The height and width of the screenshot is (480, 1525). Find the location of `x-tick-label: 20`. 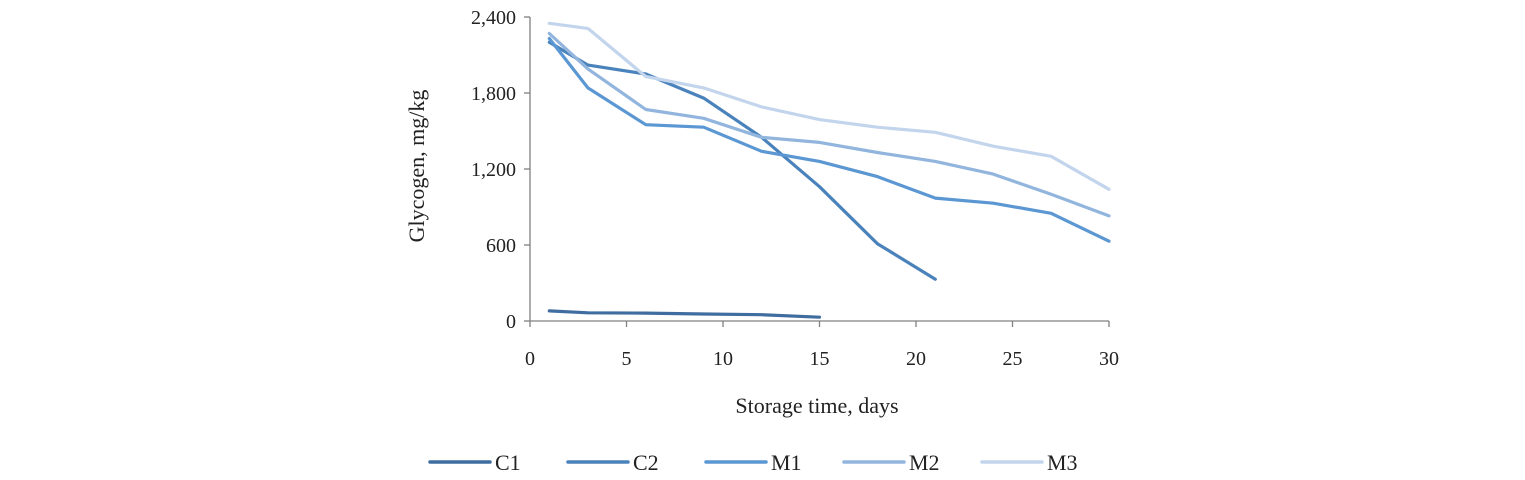

x-tick-label: 20 is located at coordinates (916, 359).